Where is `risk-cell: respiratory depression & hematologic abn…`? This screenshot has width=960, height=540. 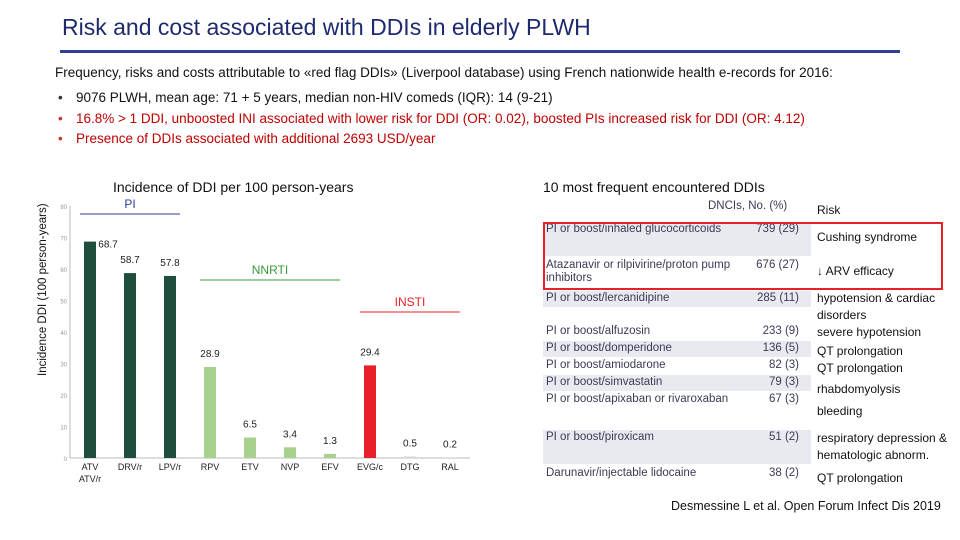 risk-cell: respiratory depression & hematologic abn… is located at coordinates (882, 446).